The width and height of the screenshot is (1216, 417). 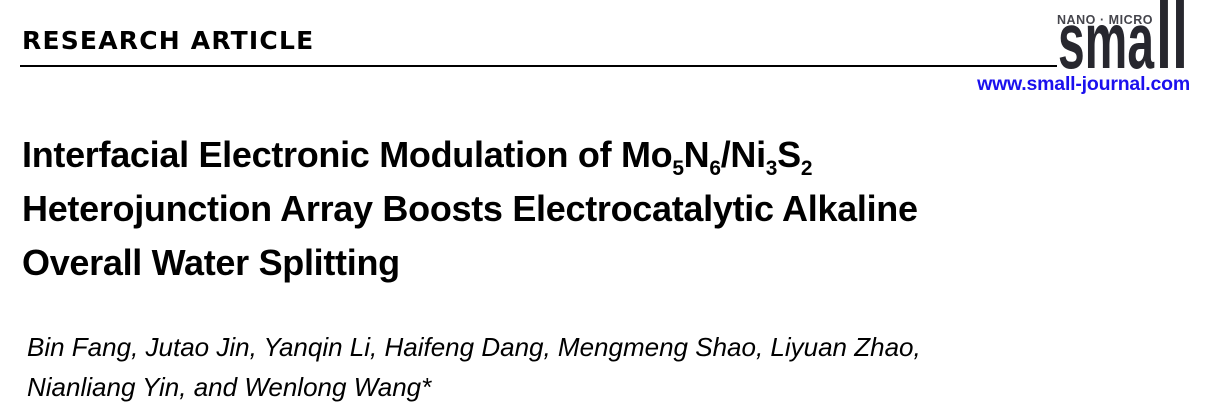 I want to click on journal-name-sma: sma, so click(x=1106, y=42).